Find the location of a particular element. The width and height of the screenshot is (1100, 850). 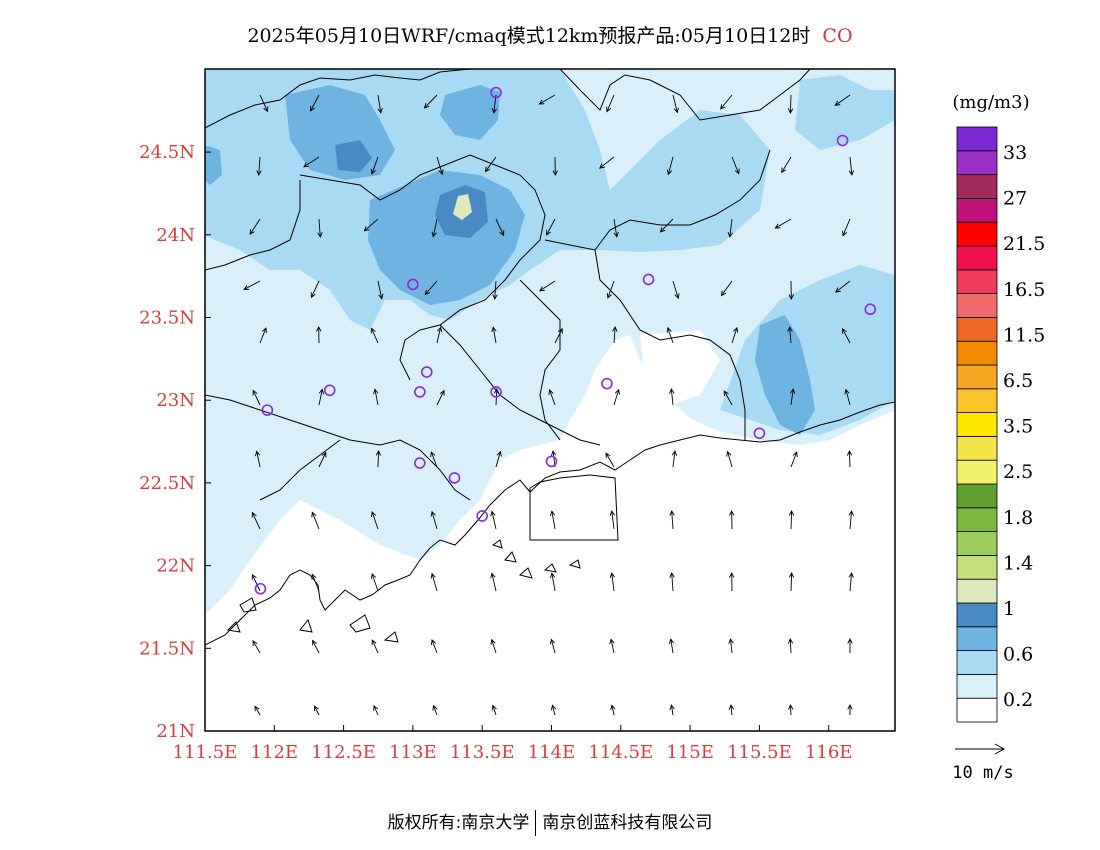

wind-scale-label: 10 m/s is located at coordinates (982, 773).